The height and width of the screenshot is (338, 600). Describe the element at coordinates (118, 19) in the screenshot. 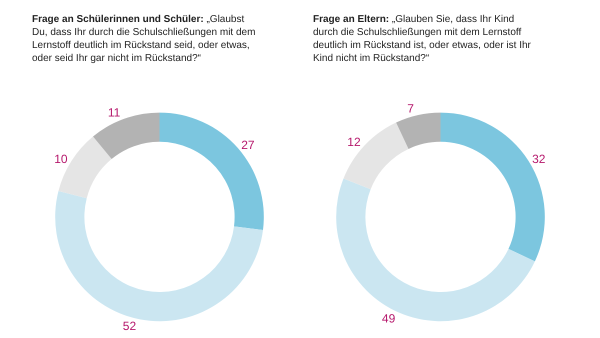

I see `chart-title: Frage an Schülerinnen und Schüler:` at that location.